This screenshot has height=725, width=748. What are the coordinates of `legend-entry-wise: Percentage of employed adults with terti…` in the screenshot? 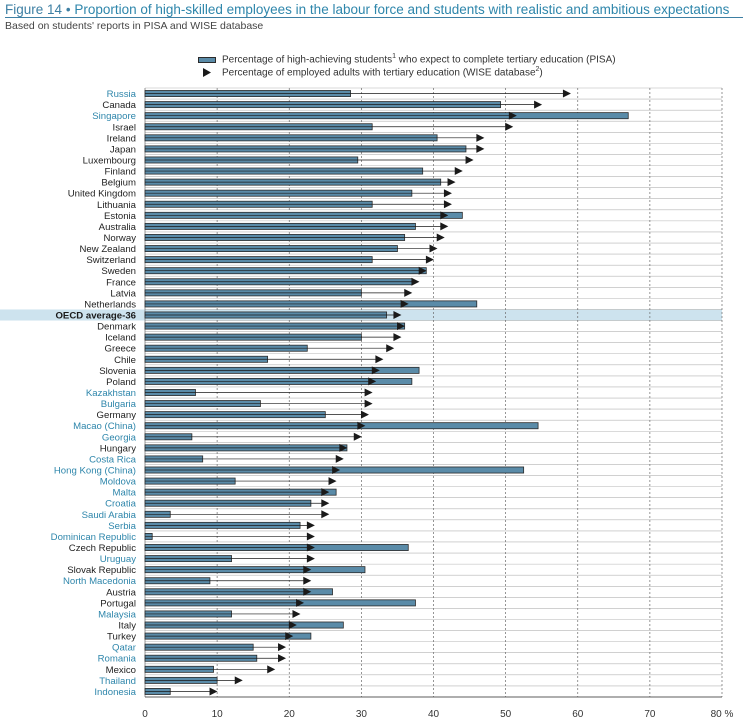 It's located at (407, 72).